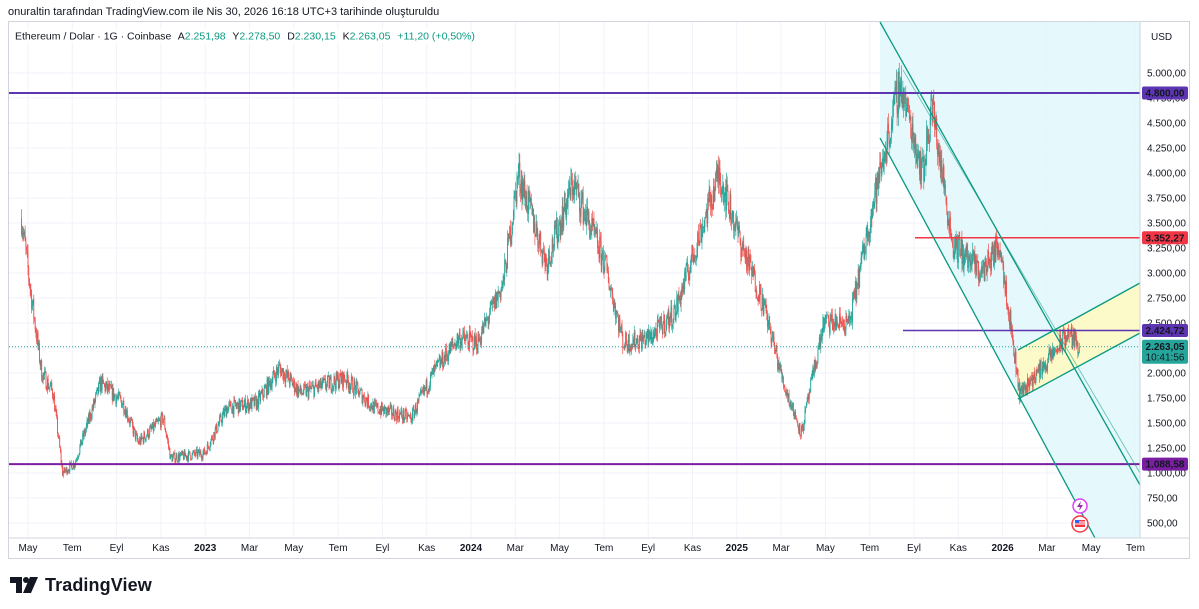 The image size is (1199, 609). Describe the element at coordinates (98, 584) in the screenshot. I see `tradingview-logo-text: TradingView` at that location.